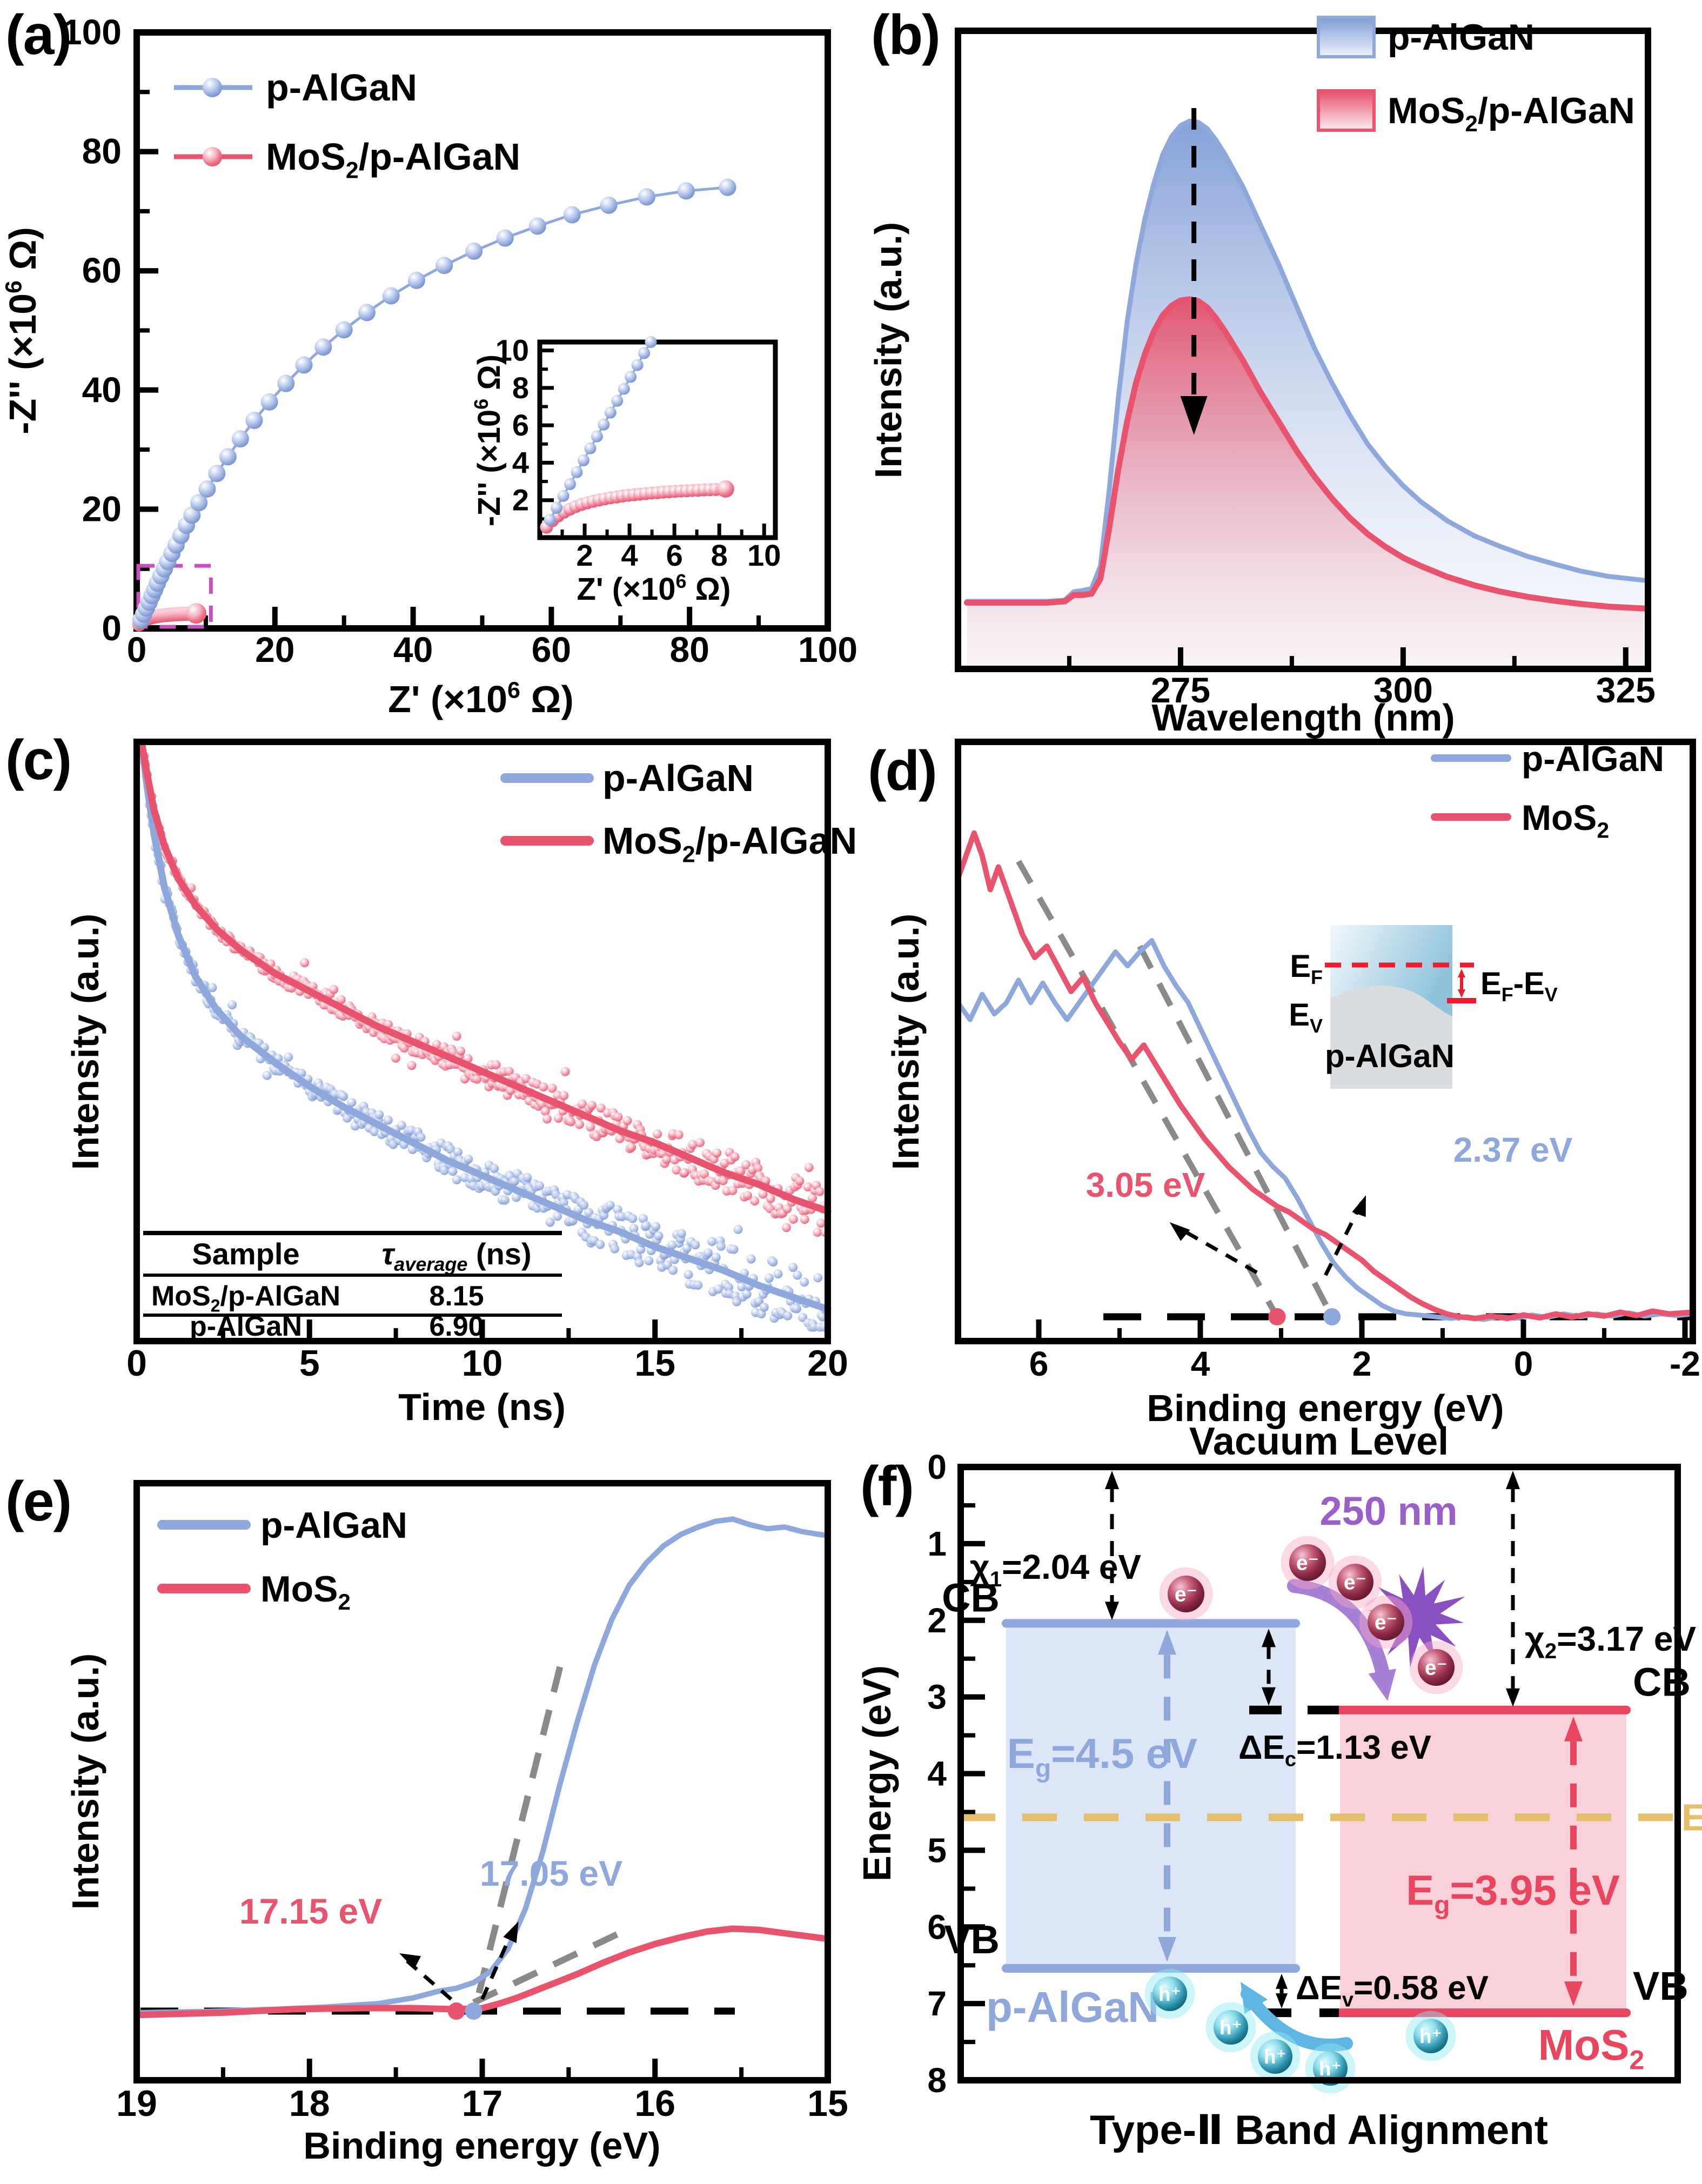 The image size is (1702, 2184). Describe the element at coordinates (482, 1802) in the screenshot. I see `panel-e-axes: 19 18 17 16 15` at that location.